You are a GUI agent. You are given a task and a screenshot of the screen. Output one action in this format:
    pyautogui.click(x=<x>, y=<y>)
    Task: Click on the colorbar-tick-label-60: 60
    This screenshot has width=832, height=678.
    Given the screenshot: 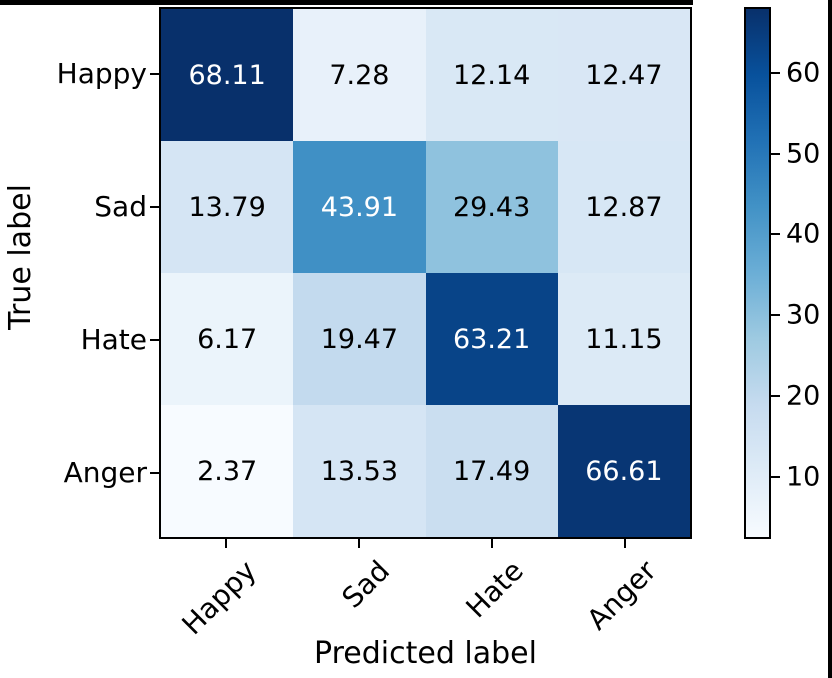 What is the action you would take?
    pyautogui.click(x=803, y=73)
    